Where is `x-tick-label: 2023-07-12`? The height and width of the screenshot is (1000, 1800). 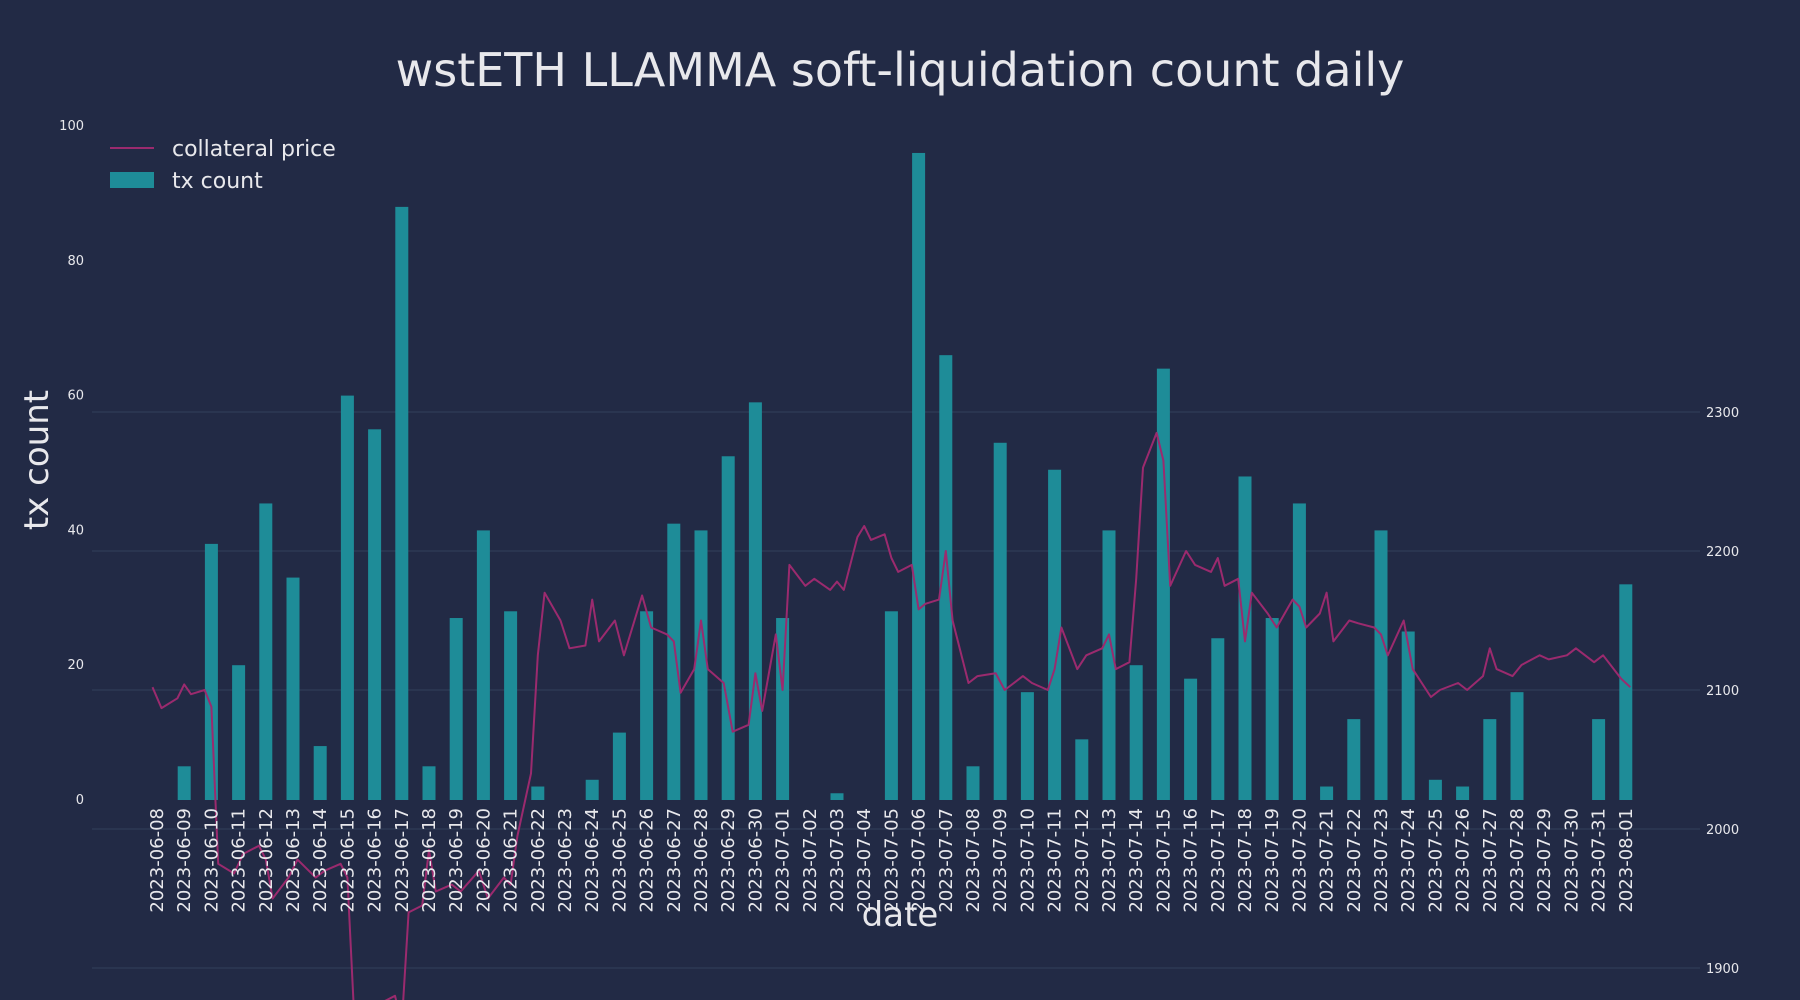
x-tick-label: 2023-07-12 is located at coordinates (1082, 860).